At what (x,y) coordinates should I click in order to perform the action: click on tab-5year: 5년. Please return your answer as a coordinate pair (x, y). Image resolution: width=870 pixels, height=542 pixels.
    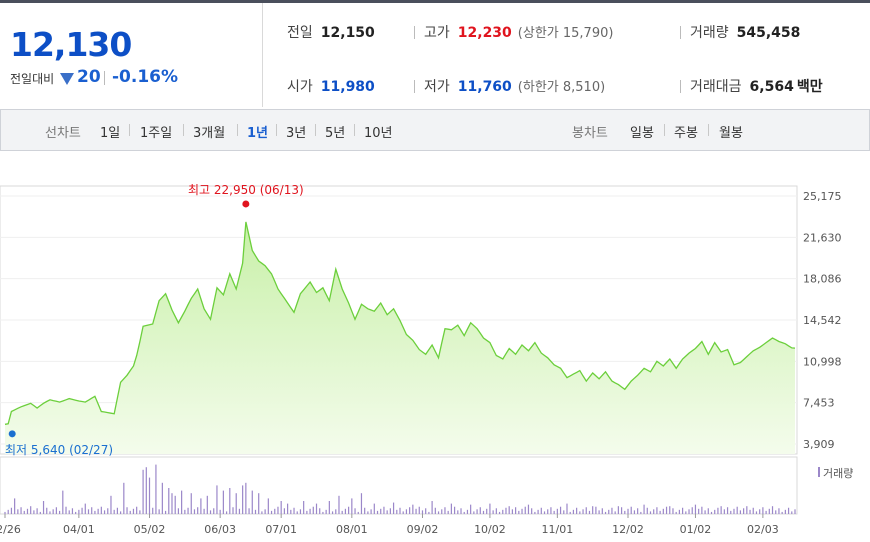
    Looking at the image, I should click on (335, 133).